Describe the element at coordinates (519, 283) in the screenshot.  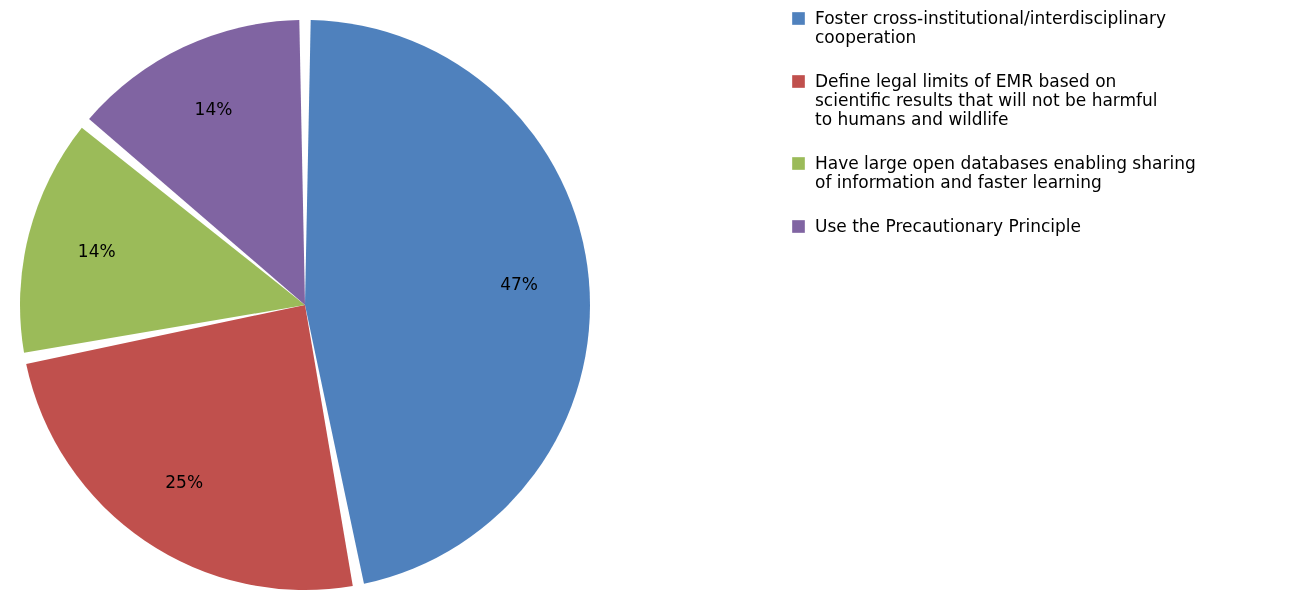
I see `data-label: 47%` at that location.